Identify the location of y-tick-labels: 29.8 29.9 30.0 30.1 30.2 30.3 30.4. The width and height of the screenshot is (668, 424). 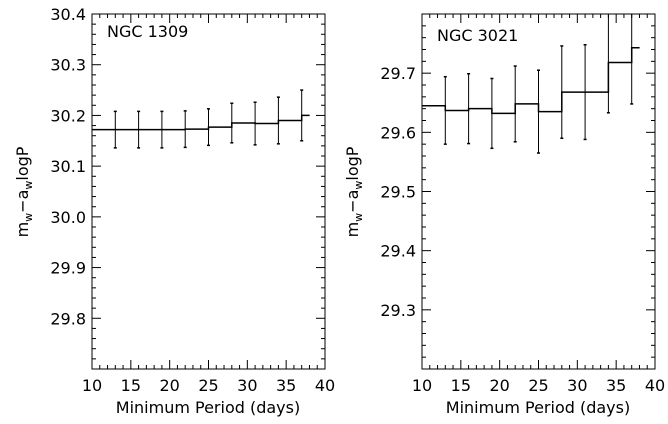
(68, 166).